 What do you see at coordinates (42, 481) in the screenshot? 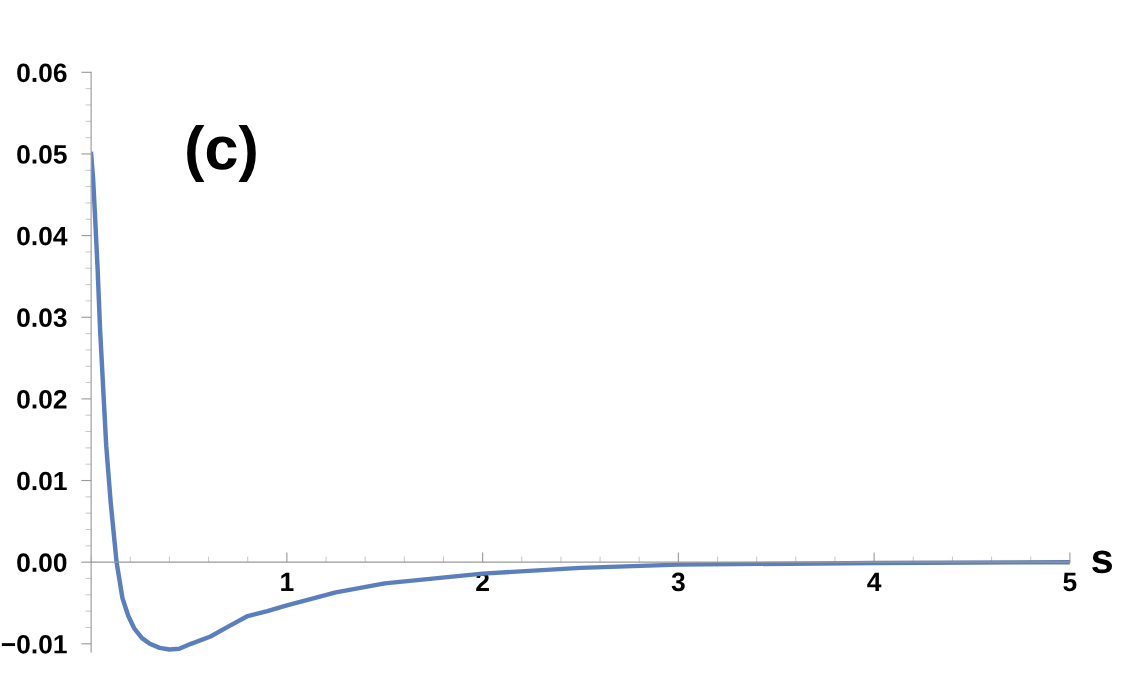
I see `y-tick-label: 0.01` at bounding box center [42, 481].